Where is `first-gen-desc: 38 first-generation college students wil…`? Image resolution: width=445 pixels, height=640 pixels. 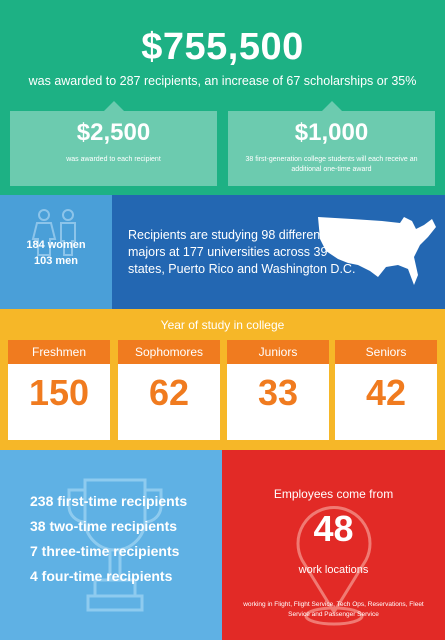
first-gen-desc: 38 first-generation college students wil… is located at coordinates (331, 164).